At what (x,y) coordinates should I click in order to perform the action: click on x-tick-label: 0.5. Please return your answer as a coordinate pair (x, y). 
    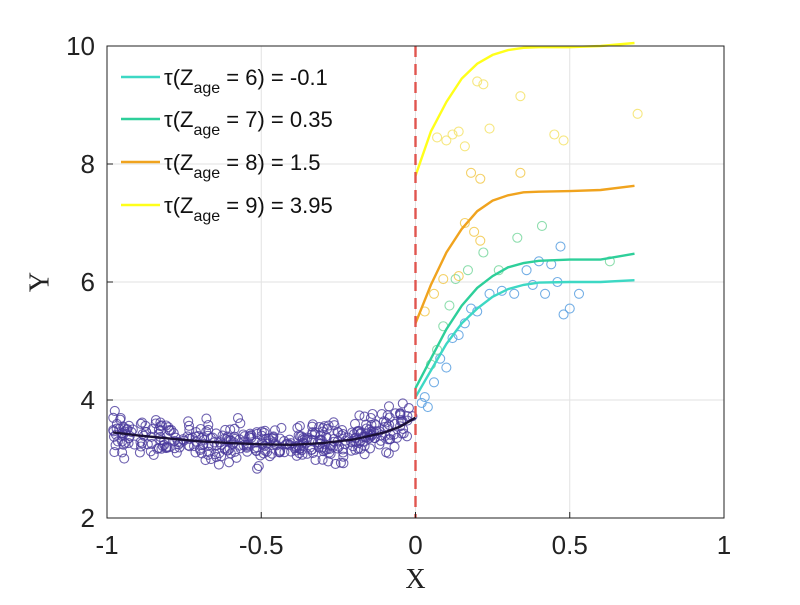
    Looking at the image, I should click on (570, 545).